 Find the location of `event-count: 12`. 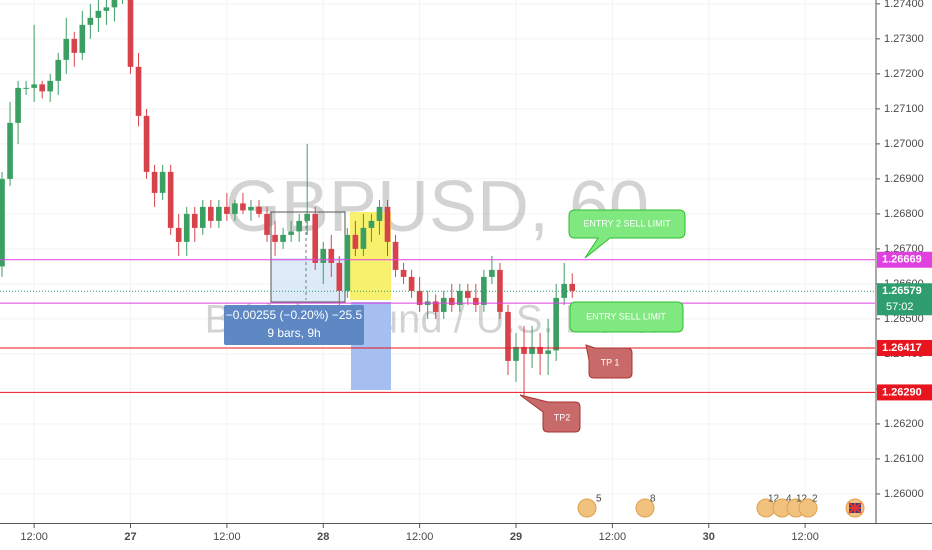

event-count: 12 is located at coordinates (802, 499).